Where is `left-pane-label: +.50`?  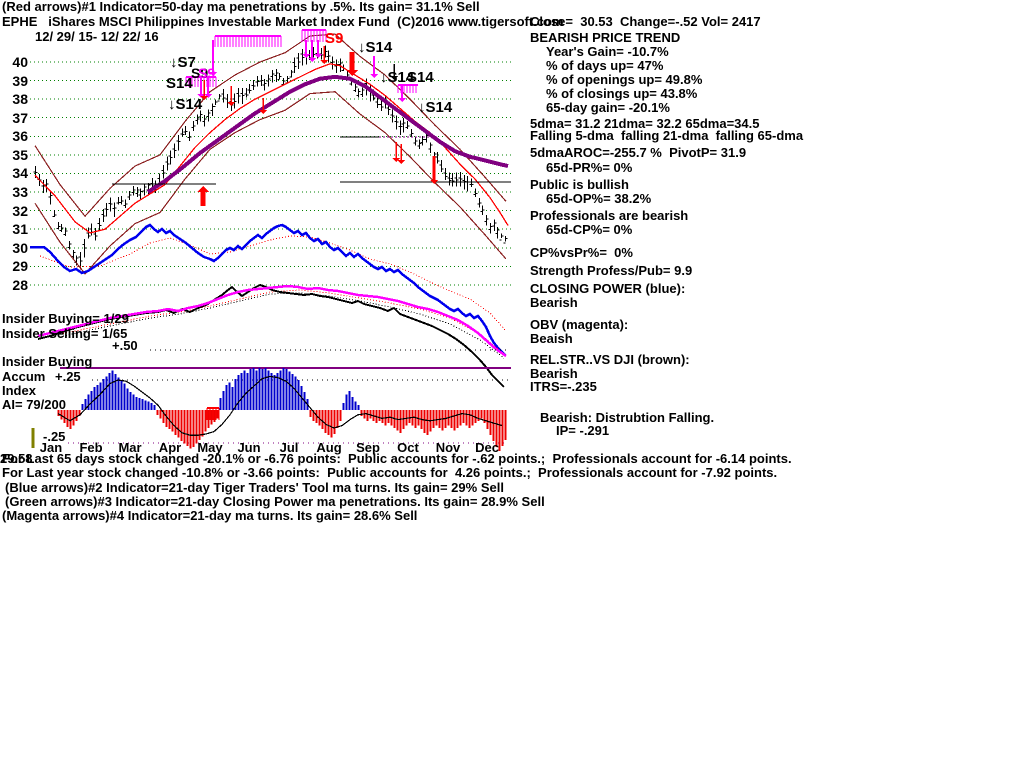 left-pane-label: +.50 is located at coordinates (125, 345).